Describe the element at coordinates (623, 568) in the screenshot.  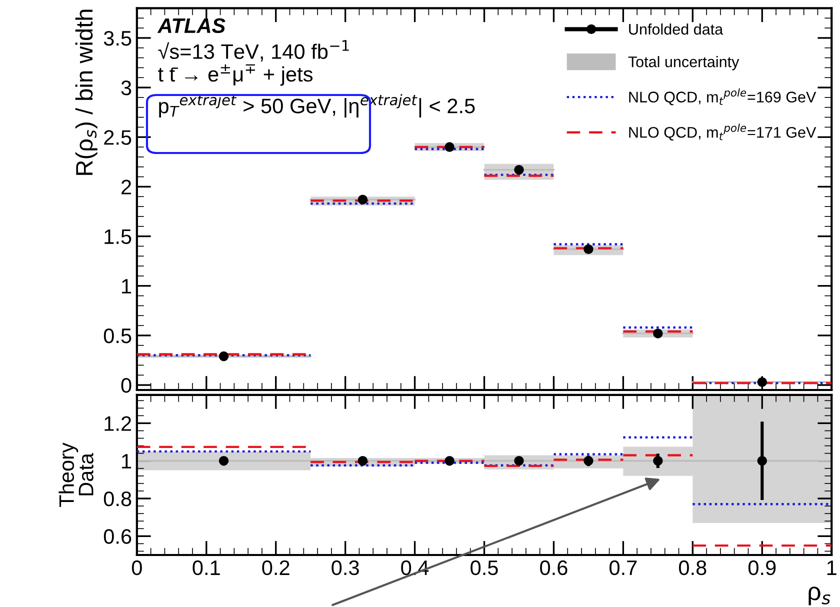
I see `x-tick-label: 0.7` at that location.